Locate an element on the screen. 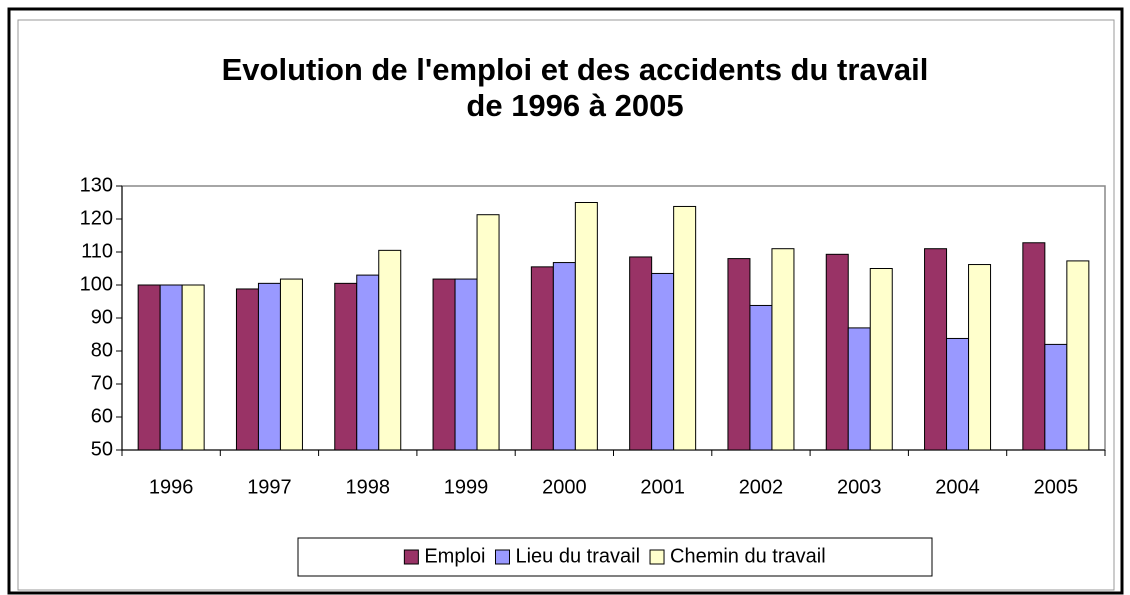 The height and width of the screenshot is (595, 1130). x-tick-label: 2000 is located at coordinates (564, 487).